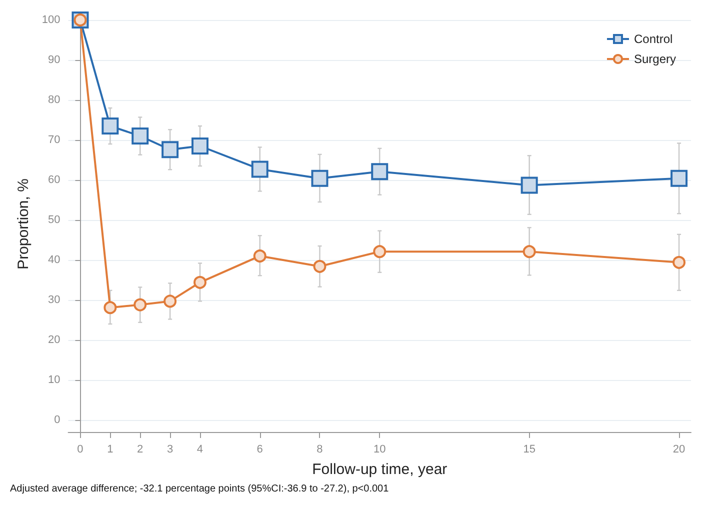 The height and width of the screenshot is (506, 709). I want to click on y-tick-label: 30, so click(54, 300).